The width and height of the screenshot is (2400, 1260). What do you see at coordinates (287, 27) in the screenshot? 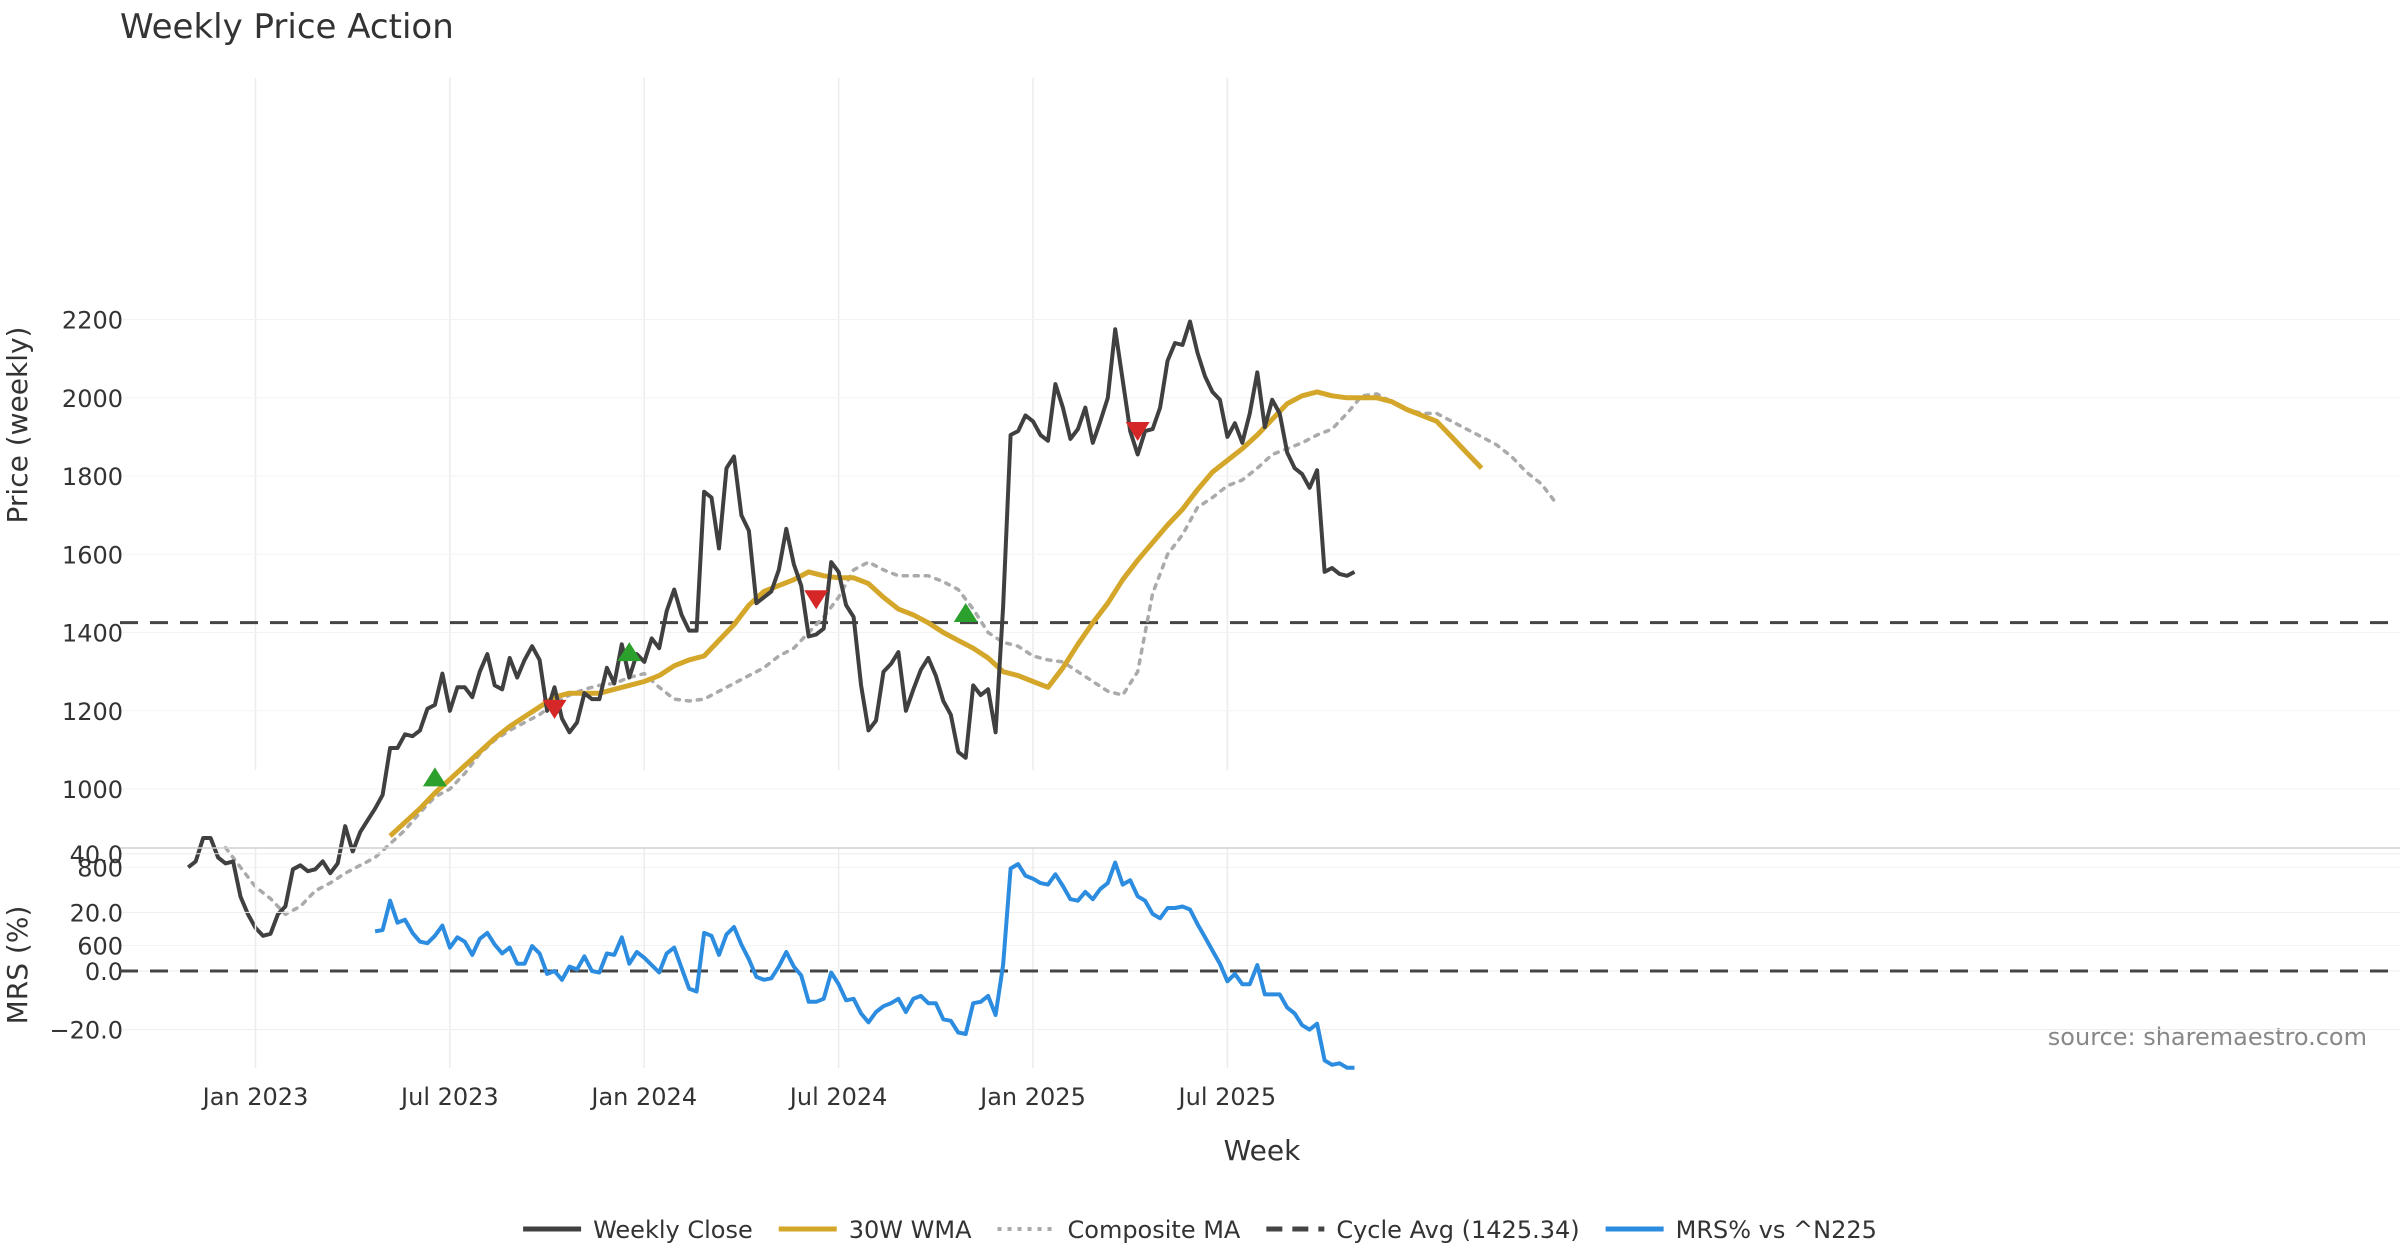
I see `chart-title: Weekly Price Action` at bounding box center [287, 27].